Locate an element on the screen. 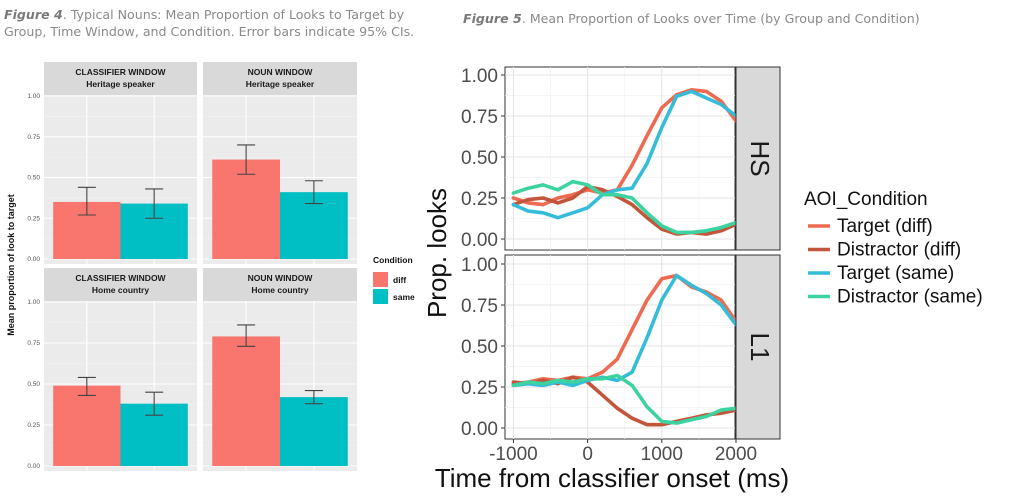 The image size is (1010, 501). y-axis-label: Mean proportion of look to target is located at coordinates (11, 265).